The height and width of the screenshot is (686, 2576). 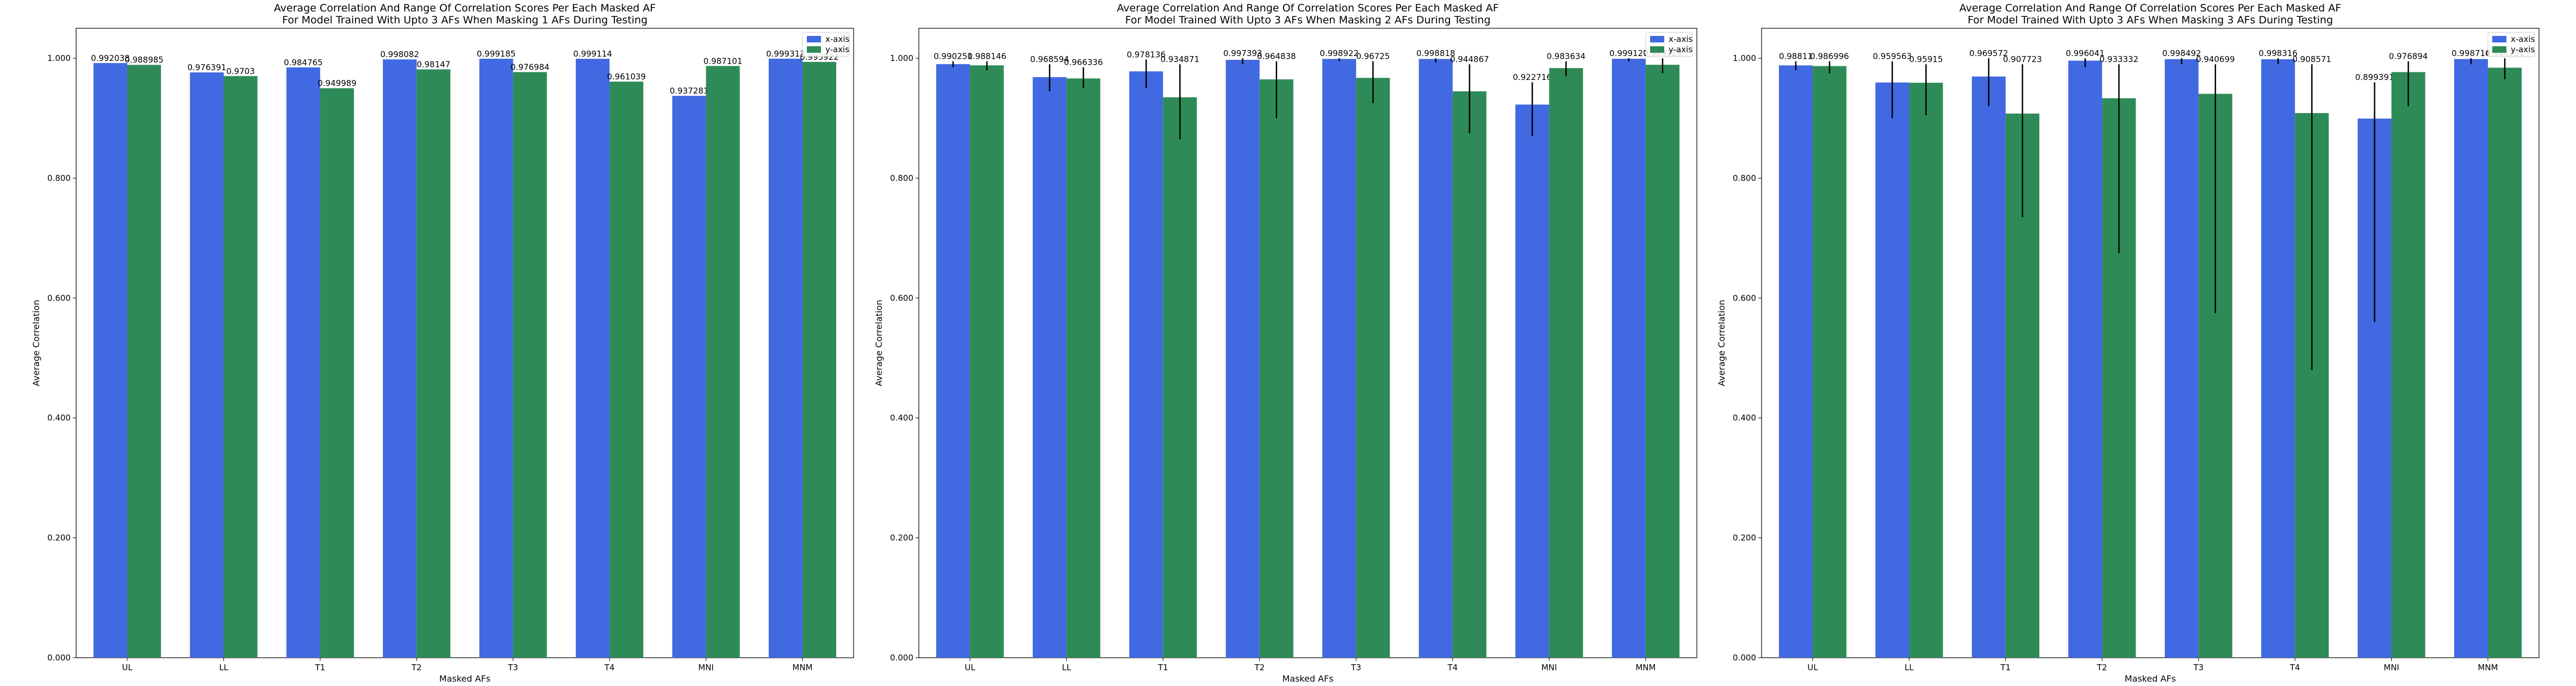 I want to click on data-label: 0.988146, so click(x=986, y=56).